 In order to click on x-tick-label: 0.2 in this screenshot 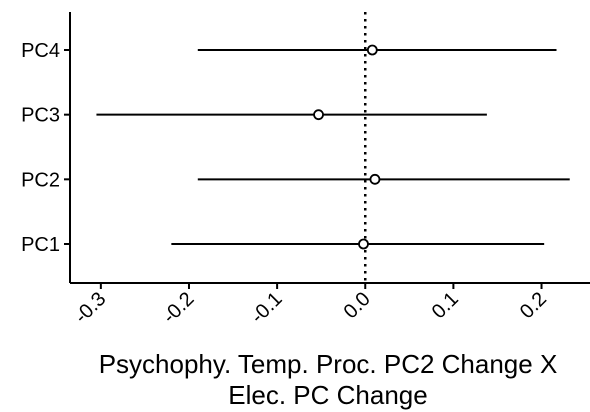, I will do `click(533, 305)`.